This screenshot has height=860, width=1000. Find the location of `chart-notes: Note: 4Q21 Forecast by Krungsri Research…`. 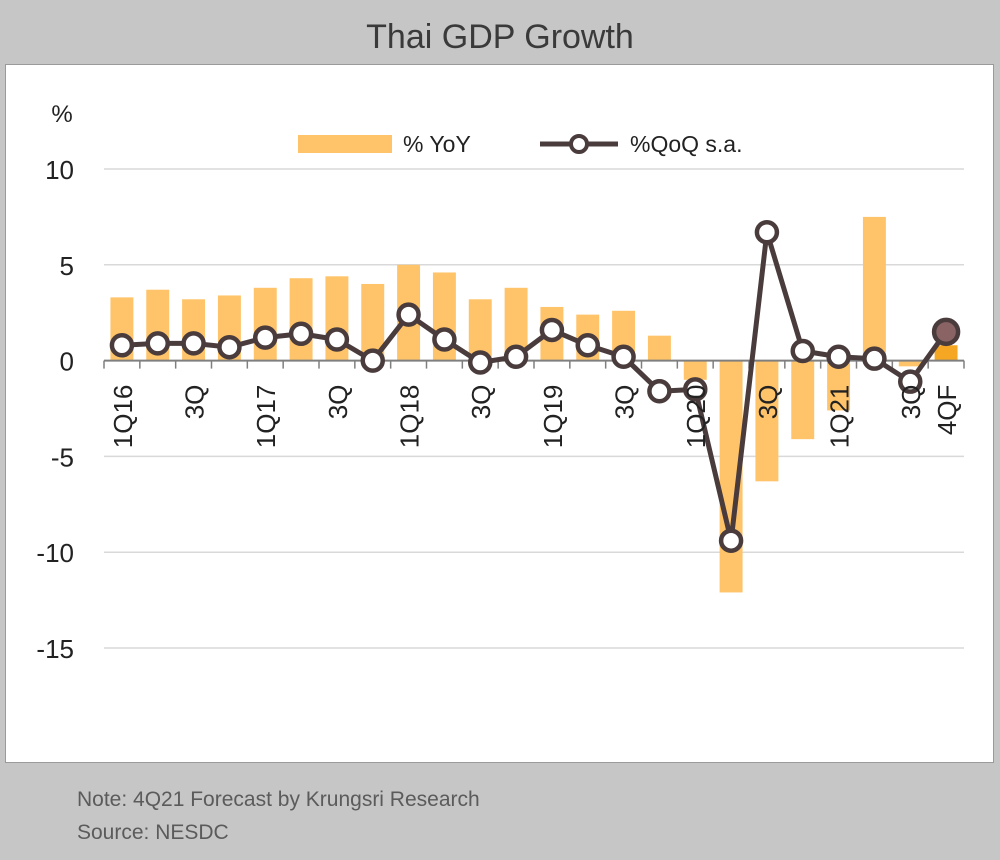

chart-notes: Note: 4Q21 Forecast by Krungsri Research… is located at coordinates (278, 816).